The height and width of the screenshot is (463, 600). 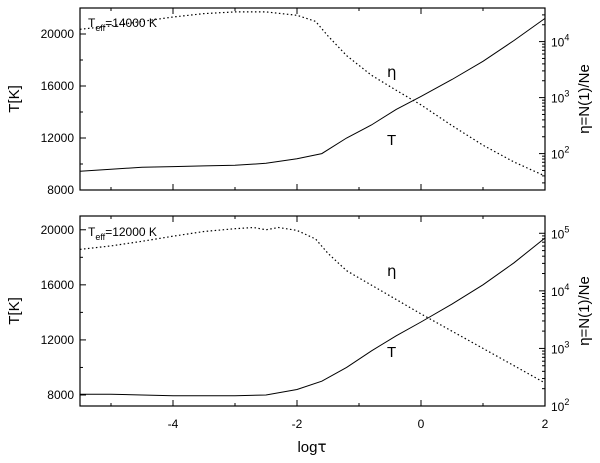 What do you see at coordinates (392, 72) in the screenshot?
I see `eta-curve-label-top: η` at bounding box center [392, 72].